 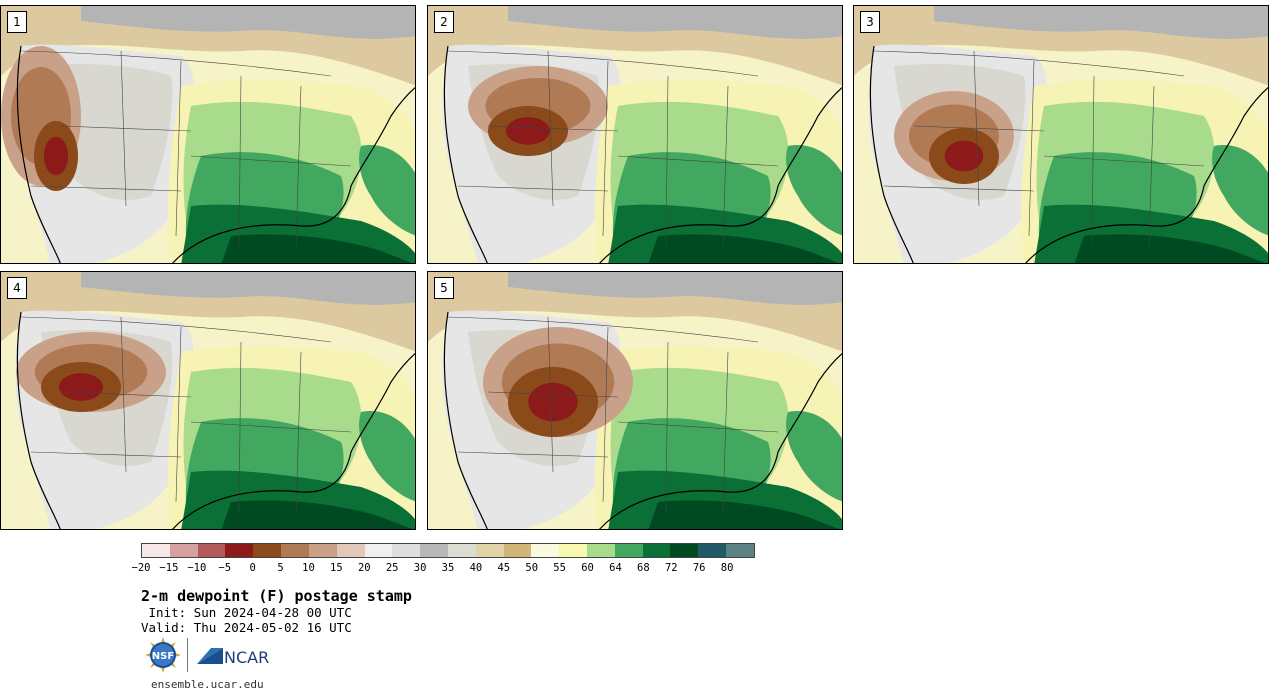 What do you see at coordinates (727, 568) in the screenshot?
I see `colorbar-tick-label: 80` at bounding box center [727, 568].